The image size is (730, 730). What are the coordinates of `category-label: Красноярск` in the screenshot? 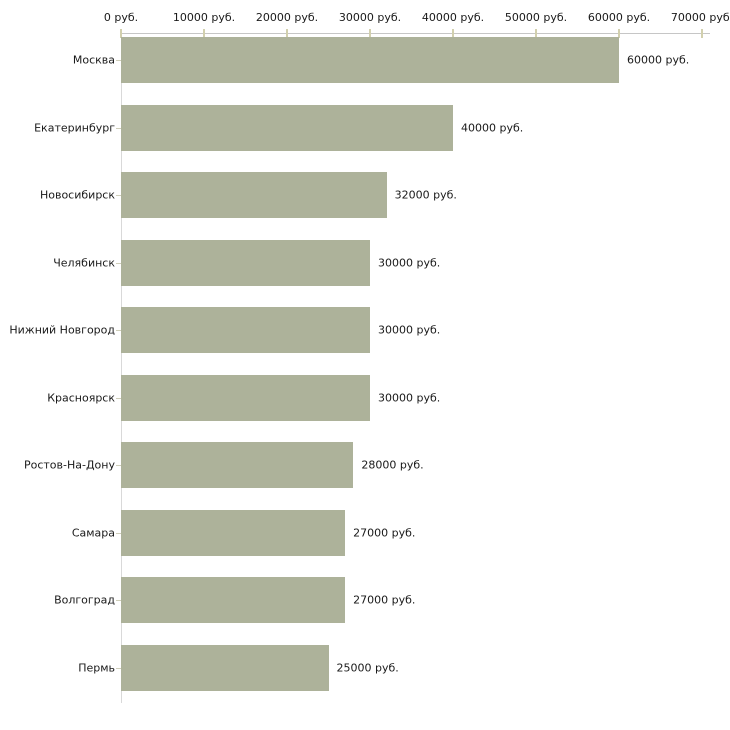 It's located at (81, 397).